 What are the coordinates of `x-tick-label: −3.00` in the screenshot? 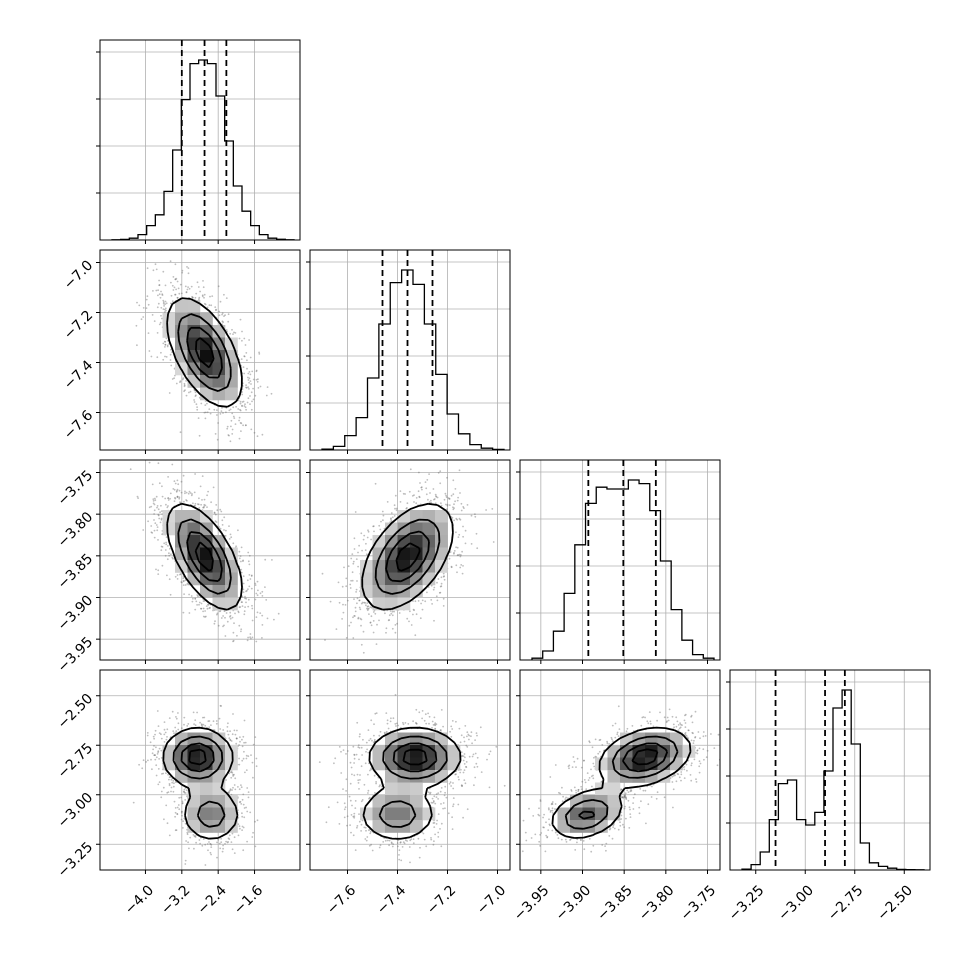 It's located at (796, 903).